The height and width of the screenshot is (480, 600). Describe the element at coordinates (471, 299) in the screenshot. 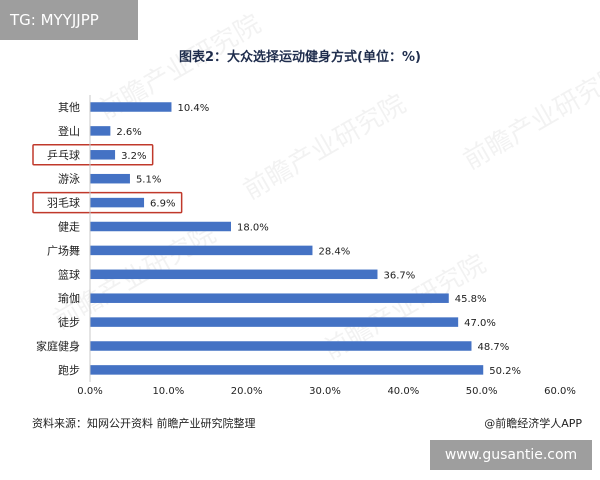

I see `value-label: 45.8%` at that location.